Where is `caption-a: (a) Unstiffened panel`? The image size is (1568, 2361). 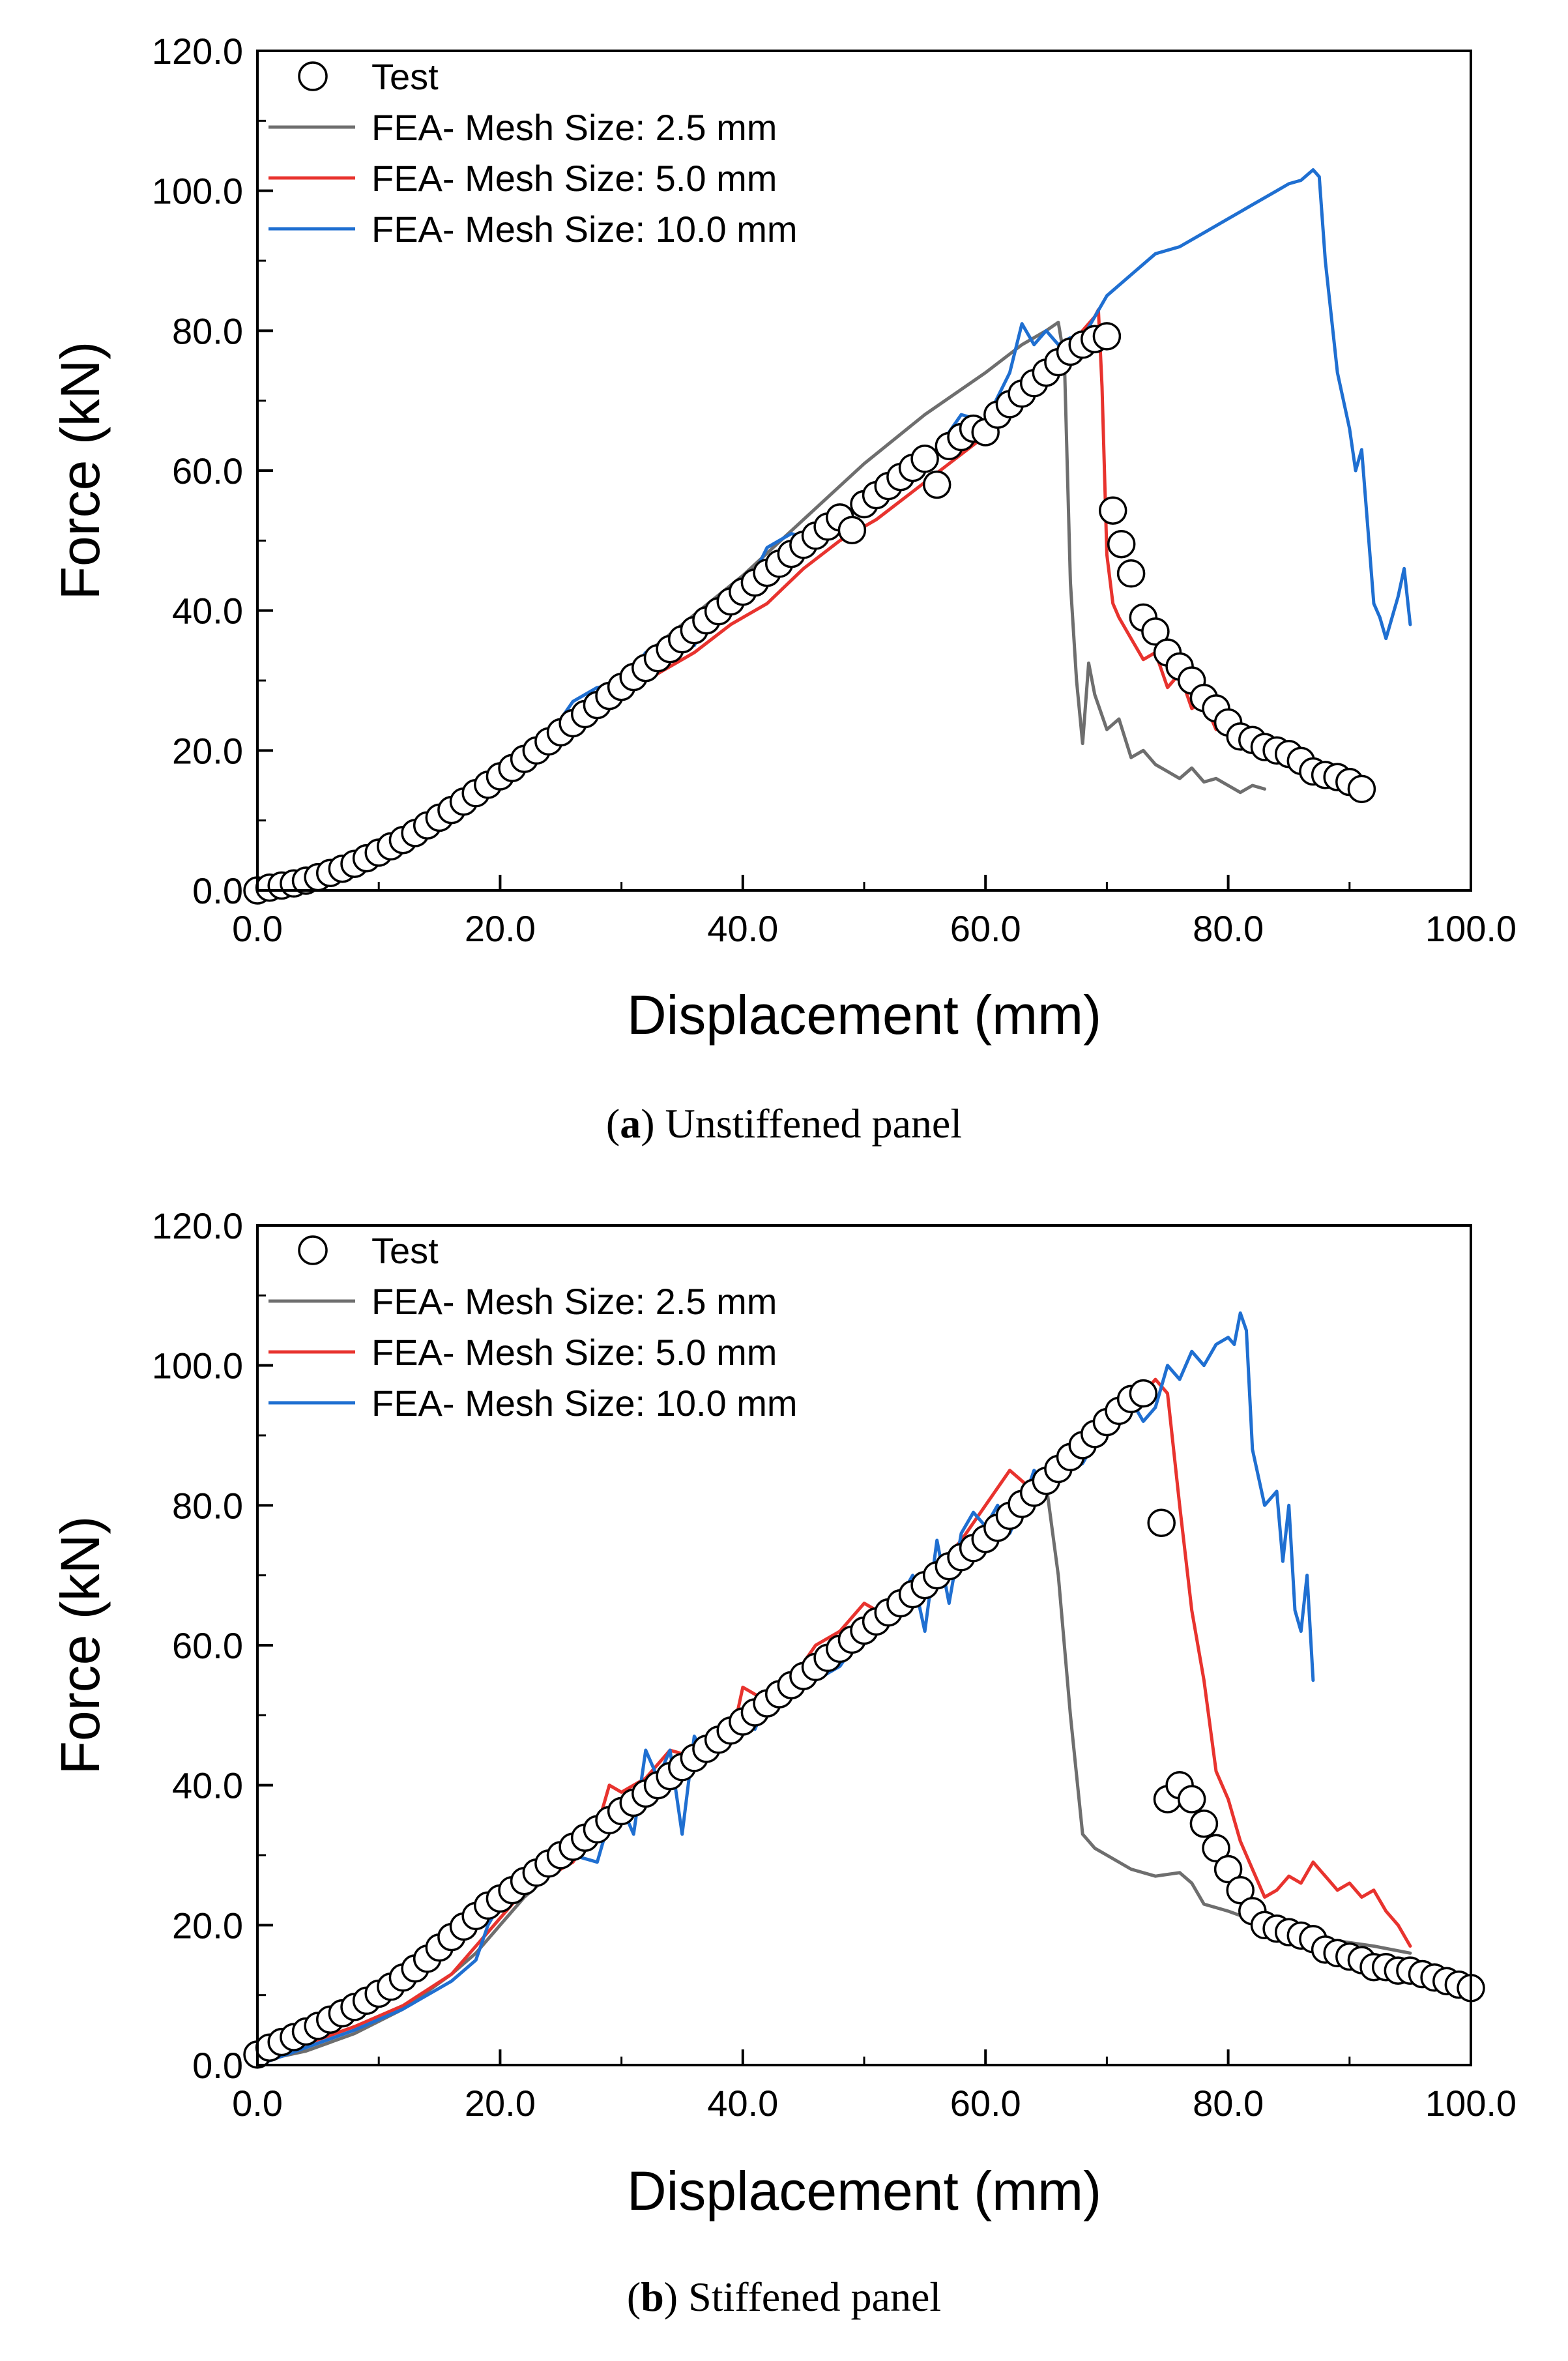 caption-a: (a) Unstiffened panel is located at coordinates (784, 1123).